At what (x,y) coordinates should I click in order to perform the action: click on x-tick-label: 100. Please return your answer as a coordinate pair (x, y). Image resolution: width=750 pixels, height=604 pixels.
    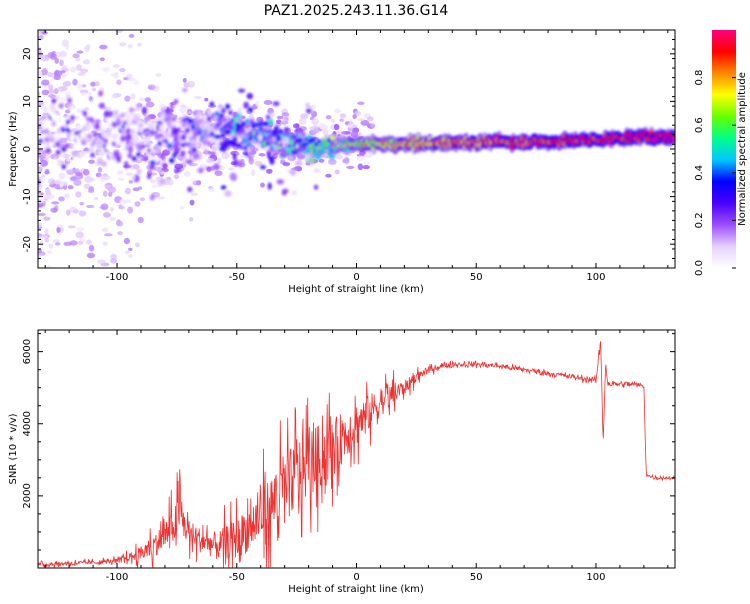
    Looking at the image, I should click on (595, 277).